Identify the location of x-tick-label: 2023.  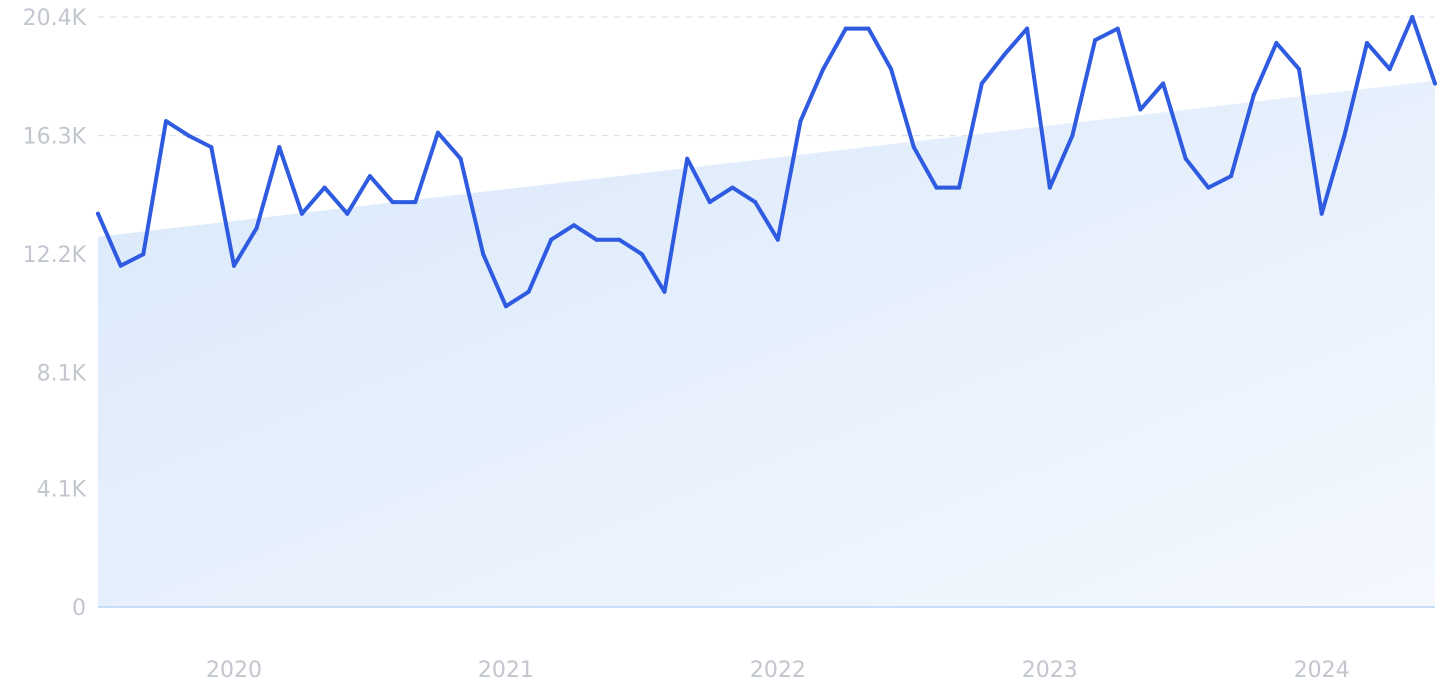
(1050, 670).